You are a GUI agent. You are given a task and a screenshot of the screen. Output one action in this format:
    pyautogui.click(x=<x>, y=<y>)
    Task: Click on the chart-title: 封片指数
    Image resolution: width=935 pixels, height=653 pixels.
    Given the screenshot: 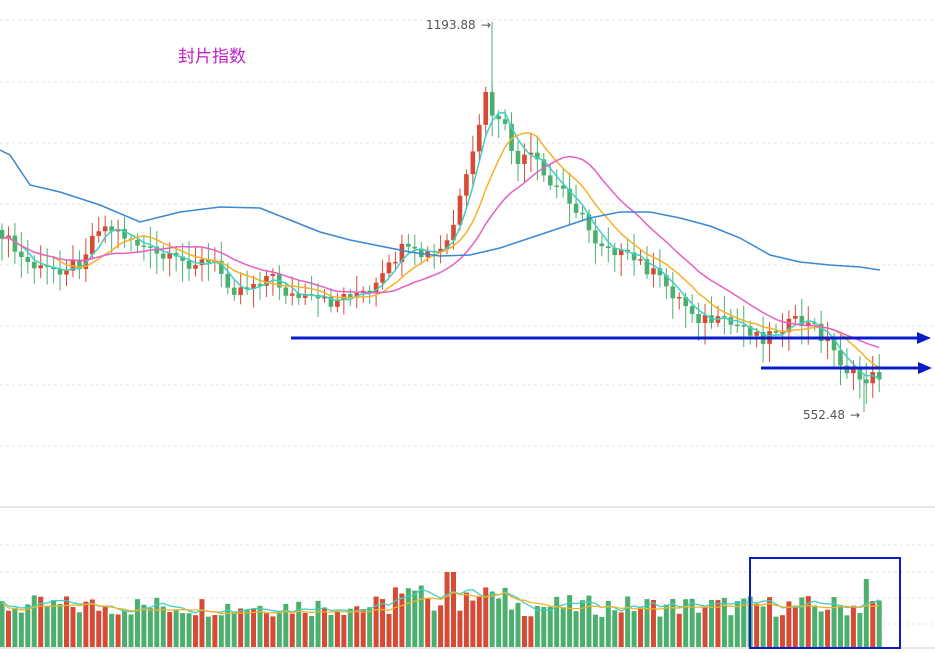 What is the action you would take?
    pyautogui.click(x=212, y=57)
    